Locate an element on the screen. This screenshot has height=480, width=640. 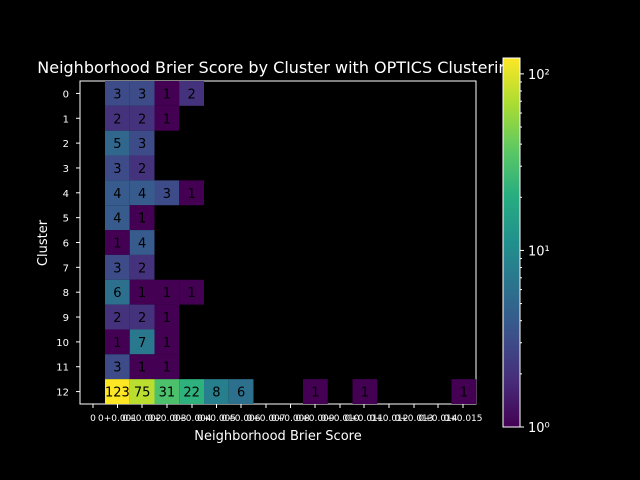
cell-value-label: 123 is located at coordinates (117, 393).